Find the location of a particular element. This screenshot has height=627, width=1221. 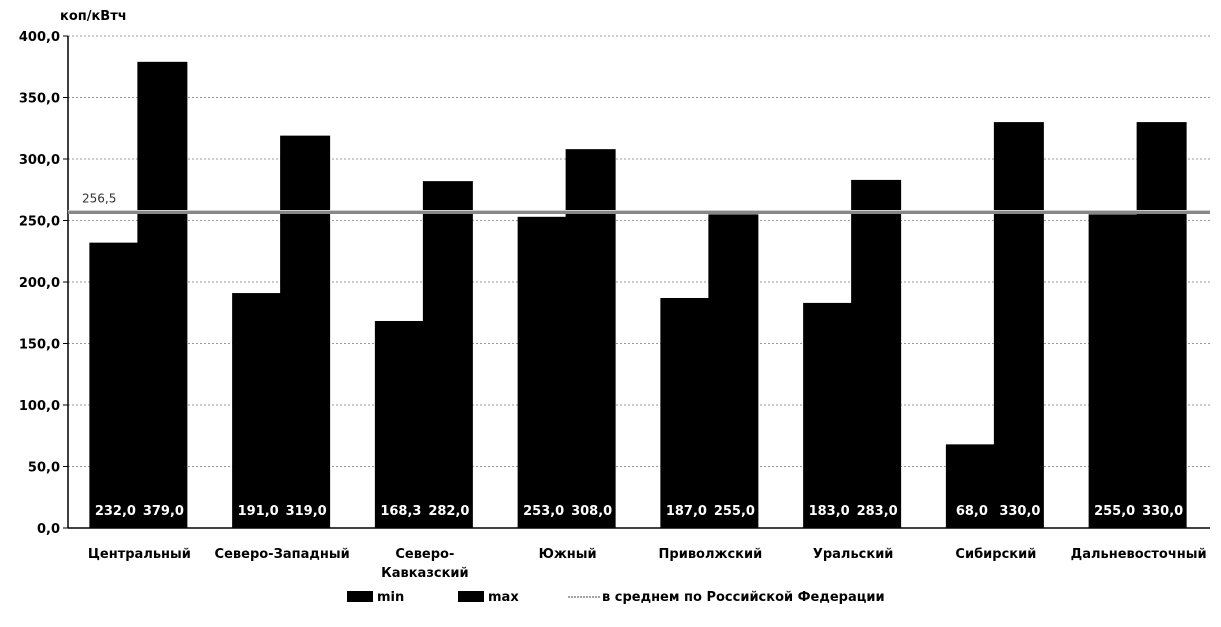

legend-label: min is located at coordinates (390, 597).